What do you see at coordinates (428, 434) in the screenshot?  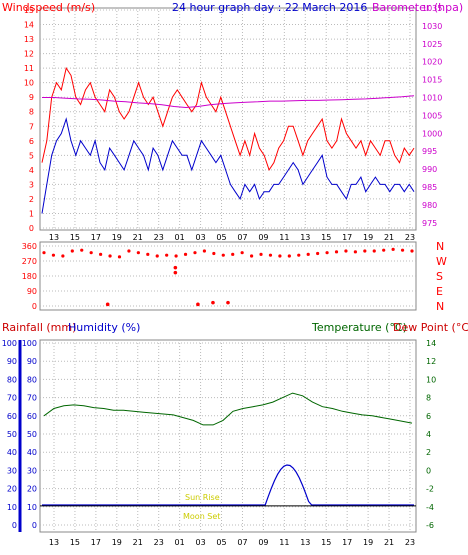 I see `temperature-tick: 4` at bounding box center [428, 434].